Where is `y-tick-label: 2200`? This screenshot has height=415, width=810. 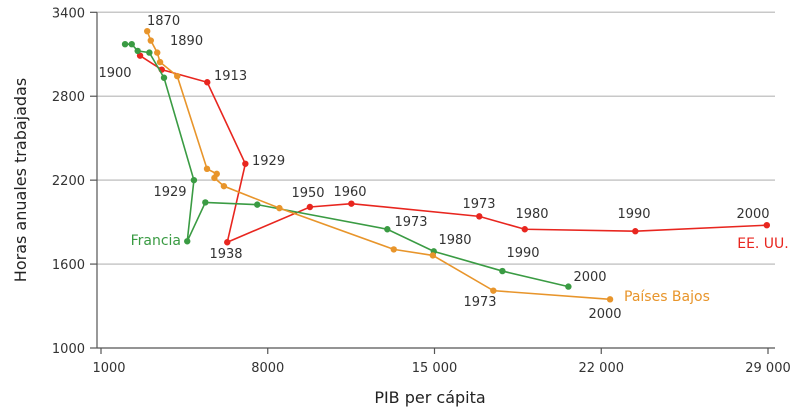 y-tick-label: 2200 is located at coordinates (68, 181).